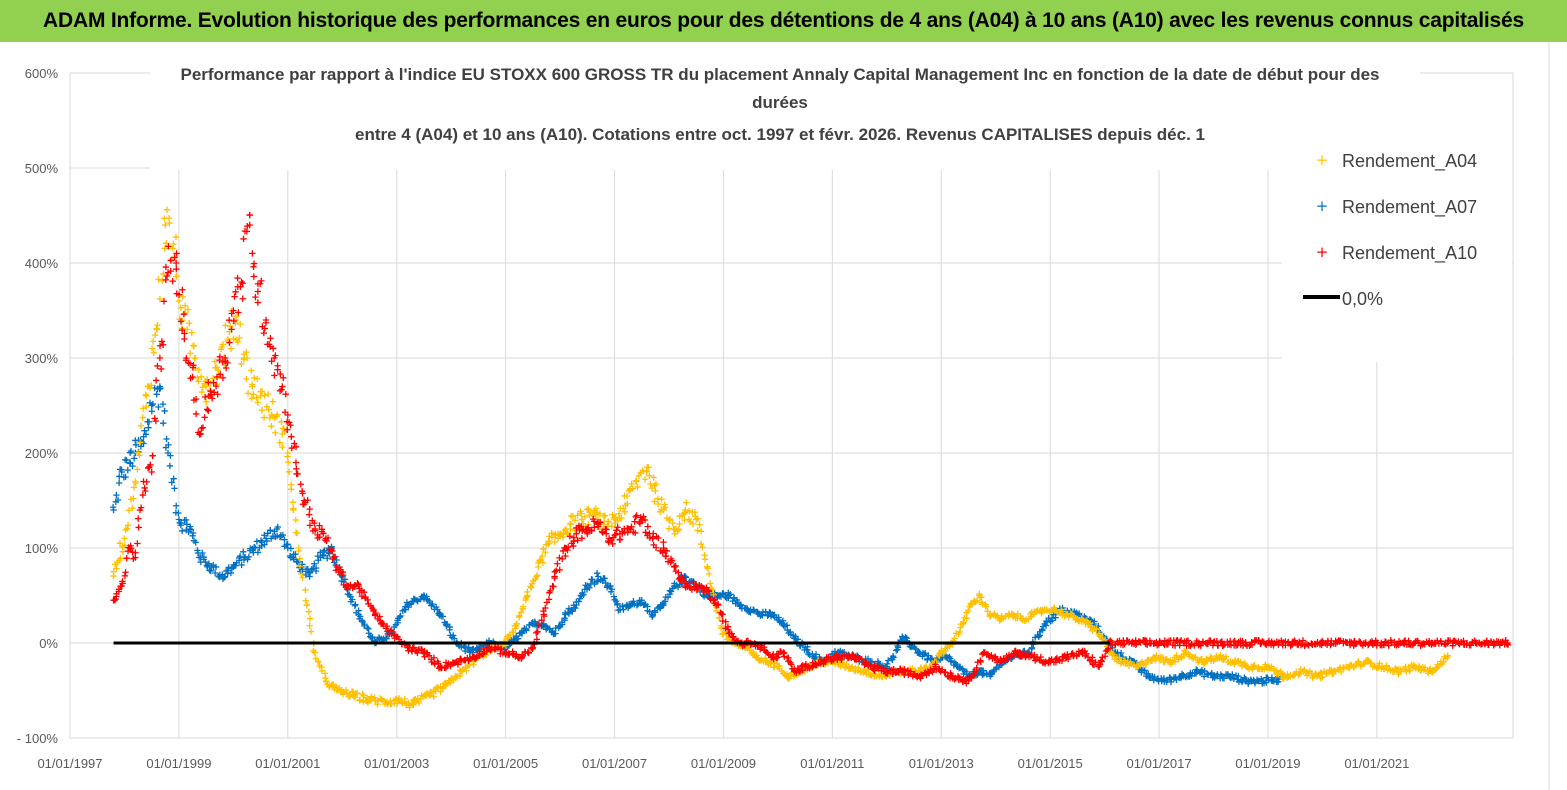 The height and width of the screenshot is (790, 1567). What do you see at coordinates (42, 453) in the screenshot?
I see `y-tick-label: 200%` at bounding box center [42, 453].